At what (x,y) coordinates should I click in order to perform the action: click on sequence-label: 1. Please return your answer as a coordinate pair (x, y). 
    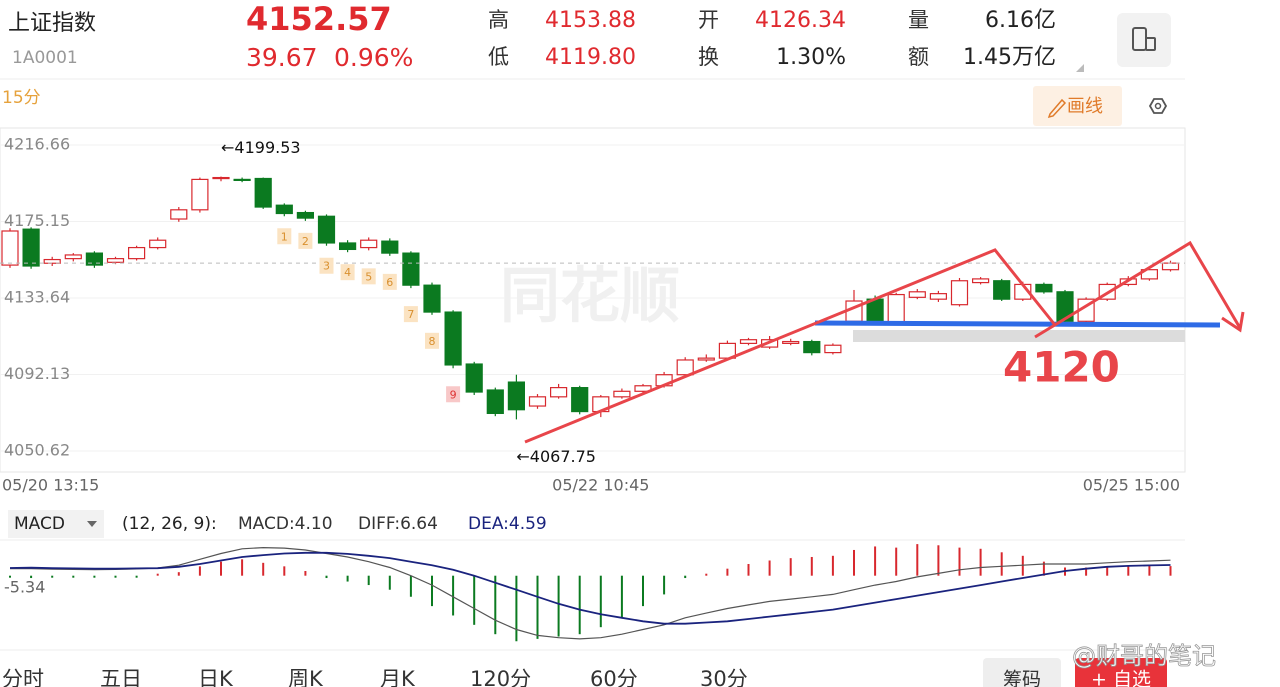
    Looking at the image, I should click on (284, 236).